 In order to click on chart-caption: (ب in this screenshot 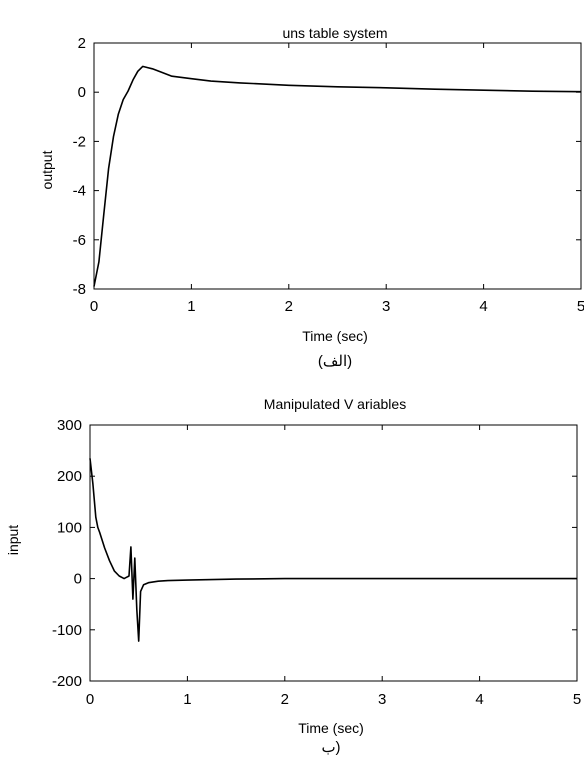, I will do `click(330, 747)`.